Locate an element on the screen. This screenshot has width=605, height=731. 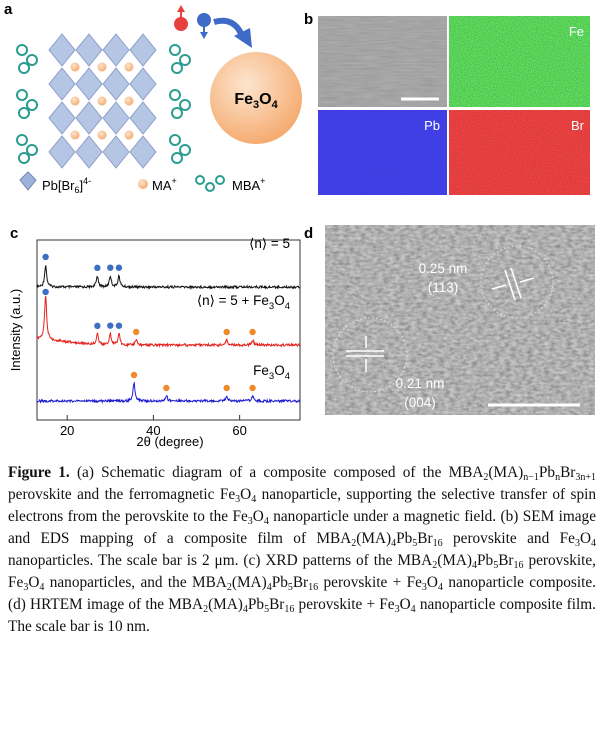
map-label: Br is located at coordinates (578, 125).